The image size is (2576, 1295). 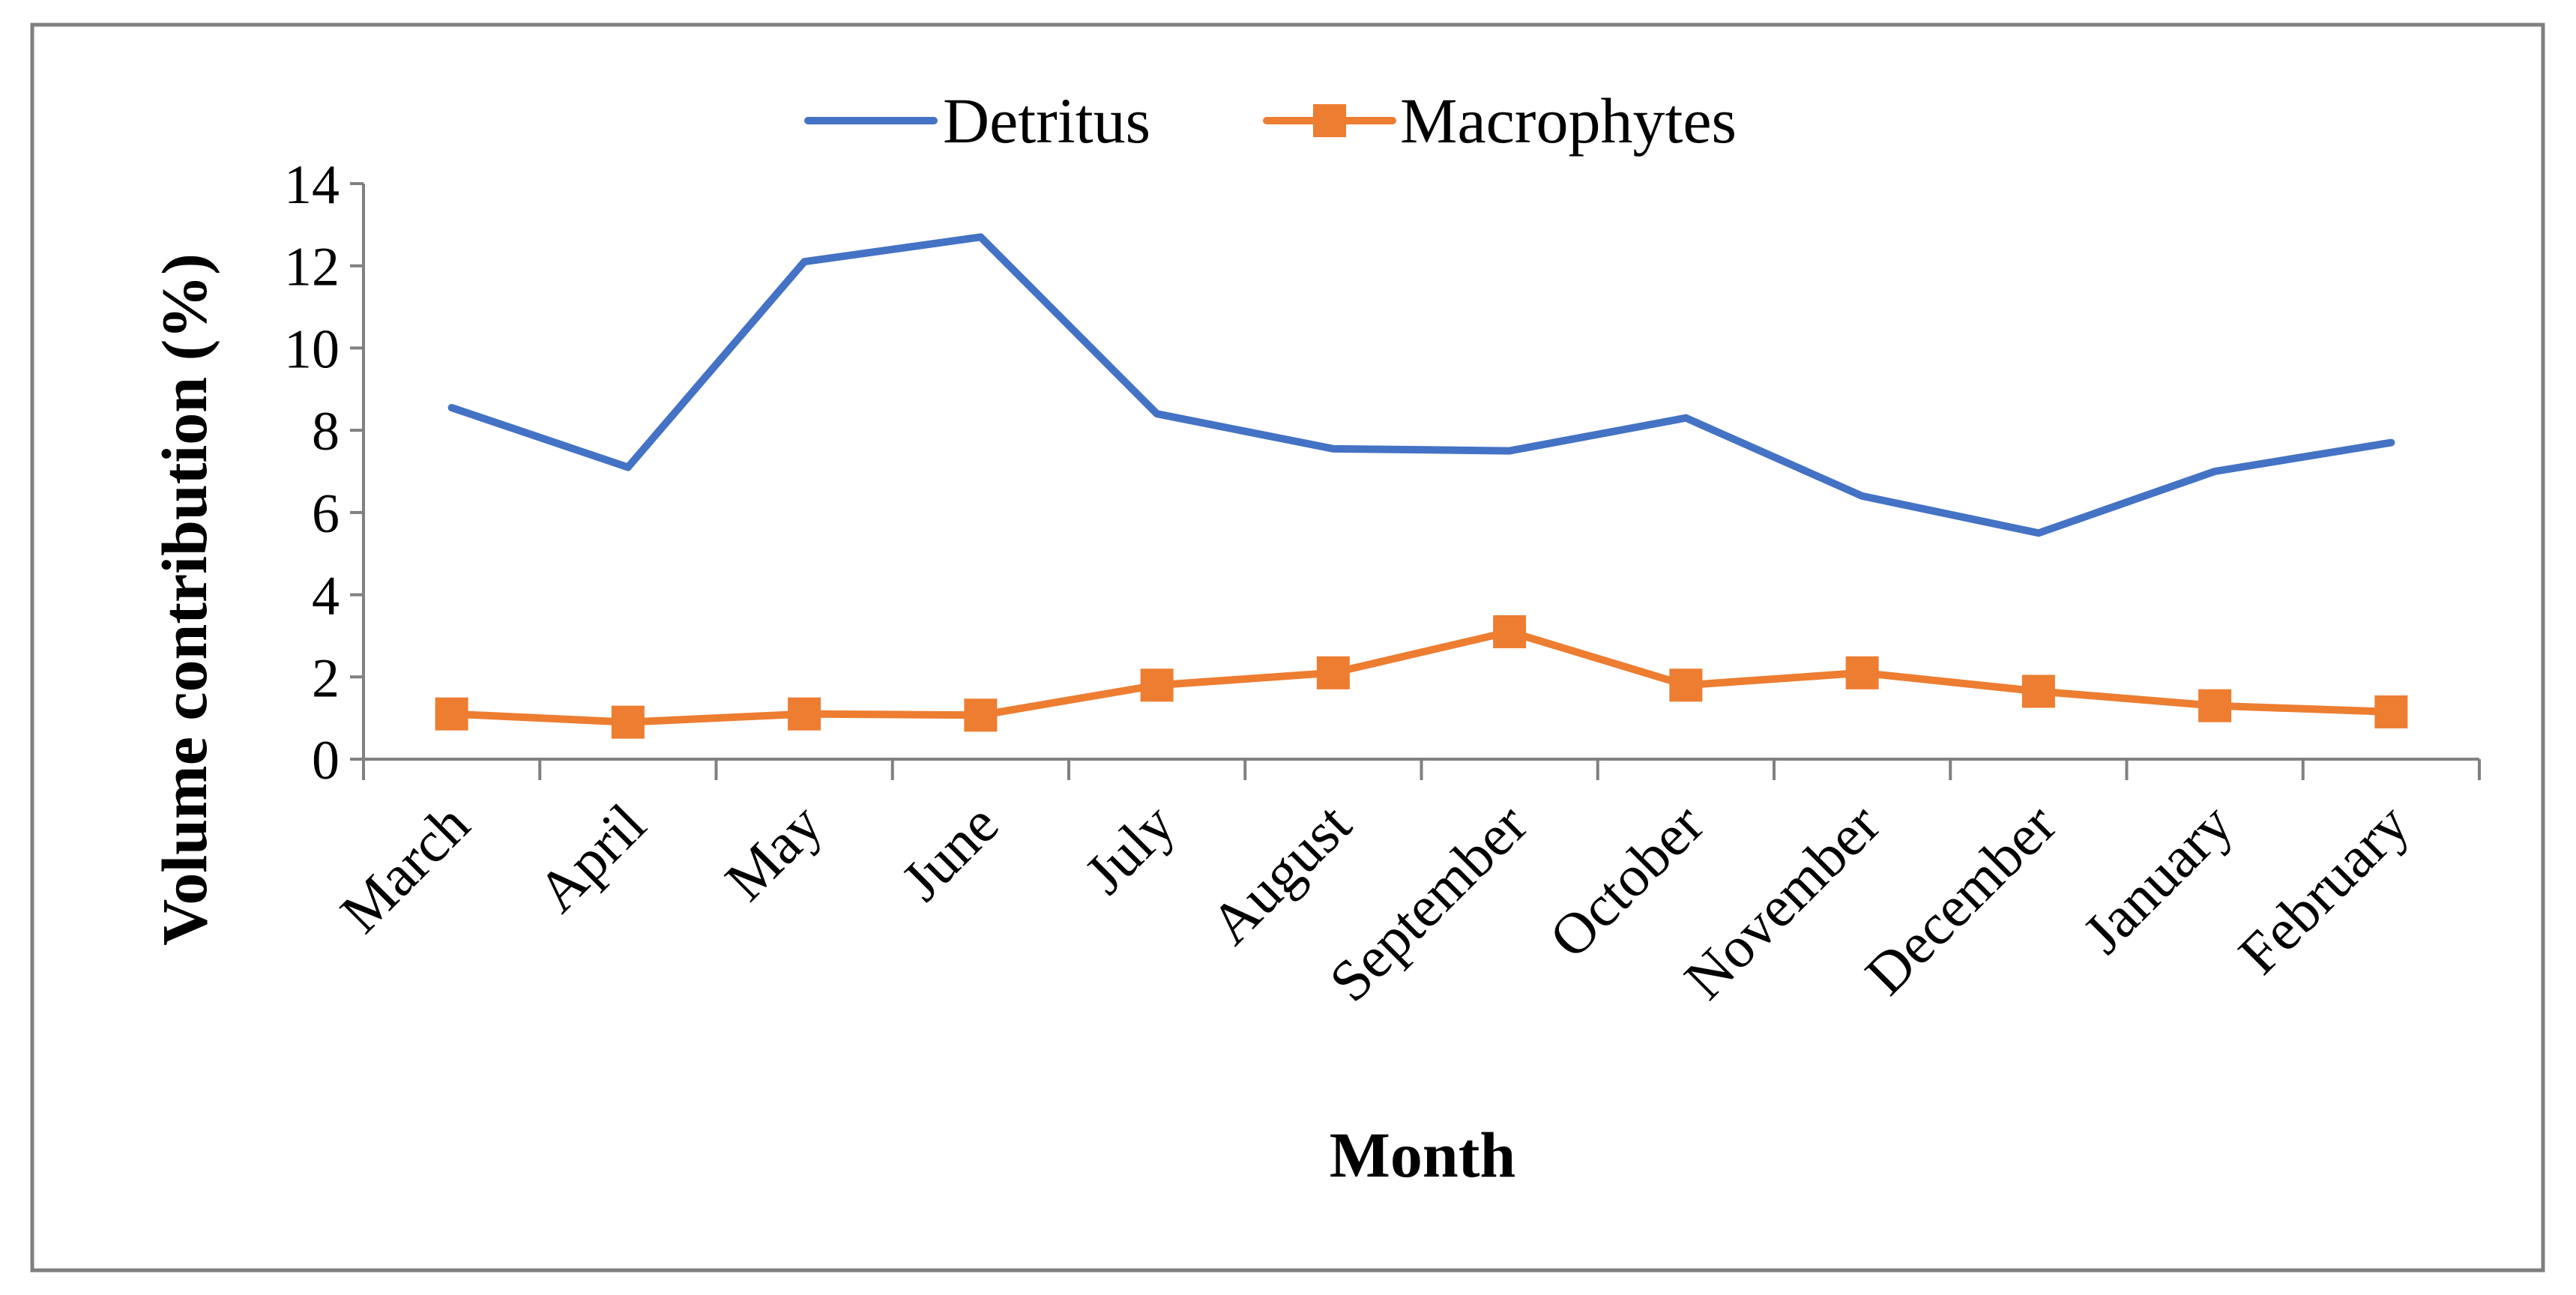 I want to click on series-line-macrophytes, so click(x=1421, y=676).